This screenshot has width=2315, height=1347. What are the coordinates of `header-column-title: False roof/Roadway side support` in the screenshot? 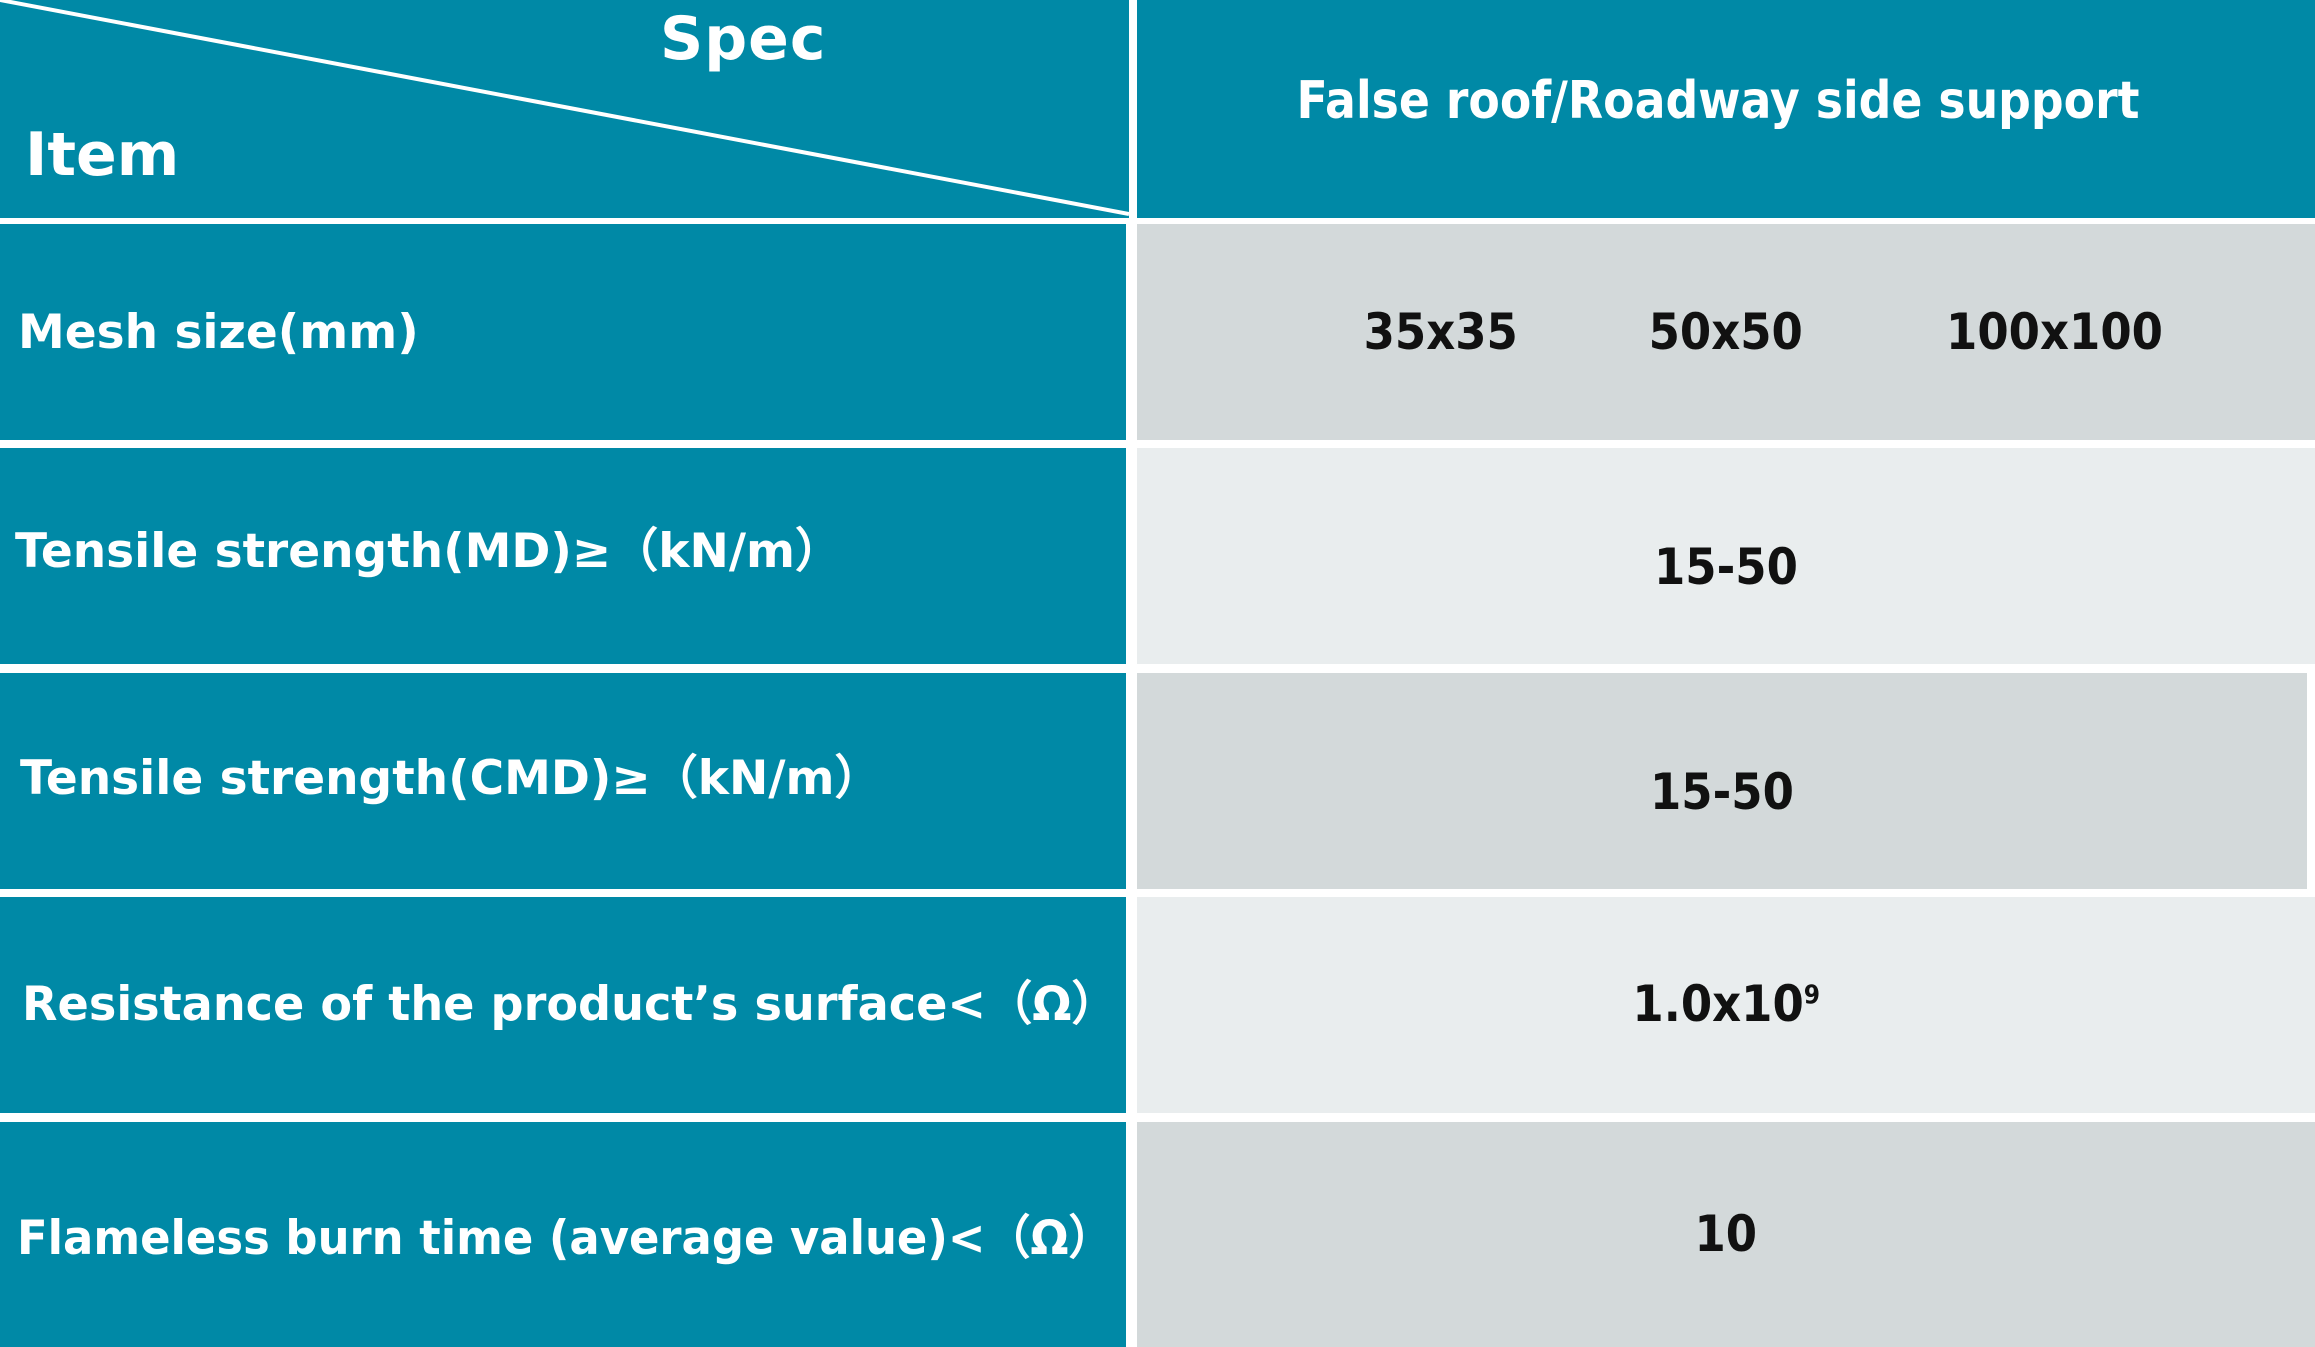 It's located at (1718, 101).